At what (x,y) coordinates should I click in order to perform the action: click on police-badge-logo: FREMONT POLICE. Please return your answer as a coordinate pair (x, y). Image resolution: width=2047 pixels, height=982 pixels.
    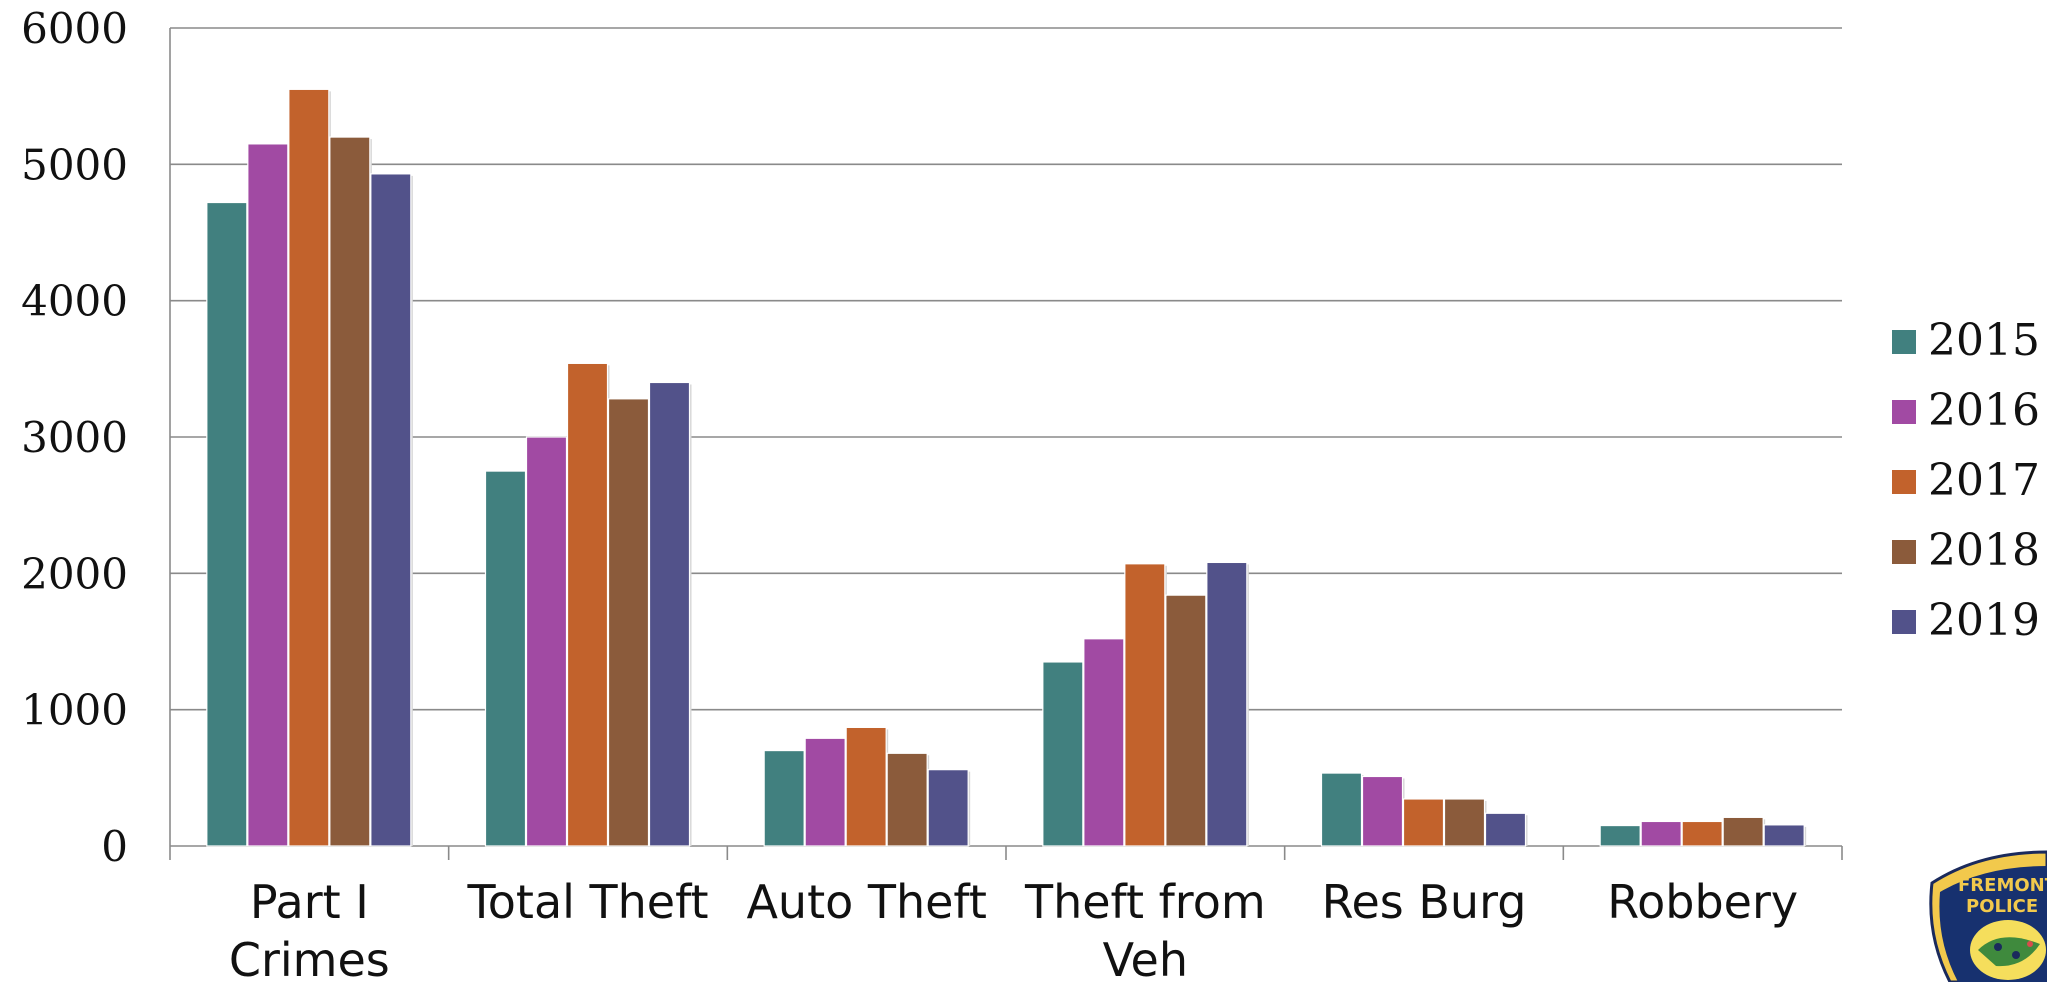
    Looking at the image, I should click on (1988, 916).